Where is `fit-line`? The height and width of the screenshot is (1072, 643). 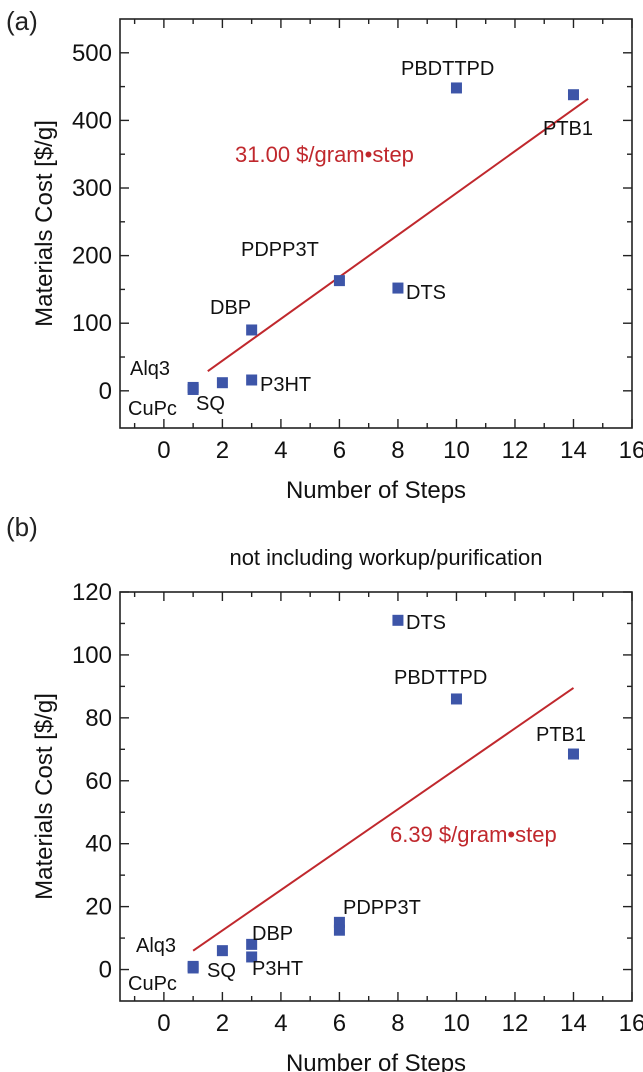
fit-line is located at coordinates (383, 819).